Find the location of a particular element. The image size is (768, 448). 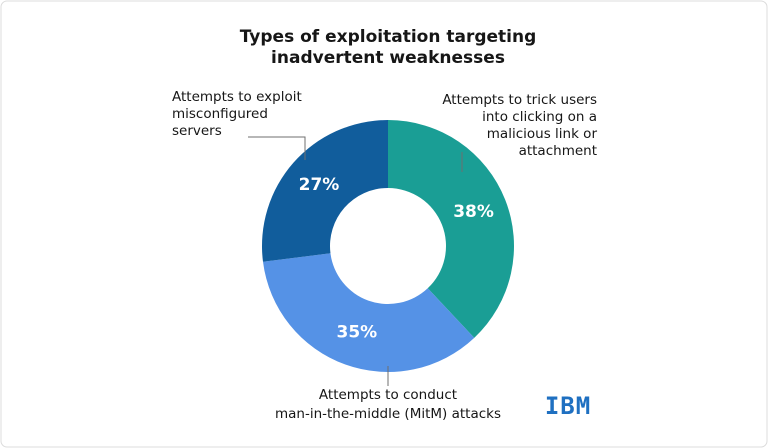

category-label: into clicking on a is located at coordinates (539, 117).